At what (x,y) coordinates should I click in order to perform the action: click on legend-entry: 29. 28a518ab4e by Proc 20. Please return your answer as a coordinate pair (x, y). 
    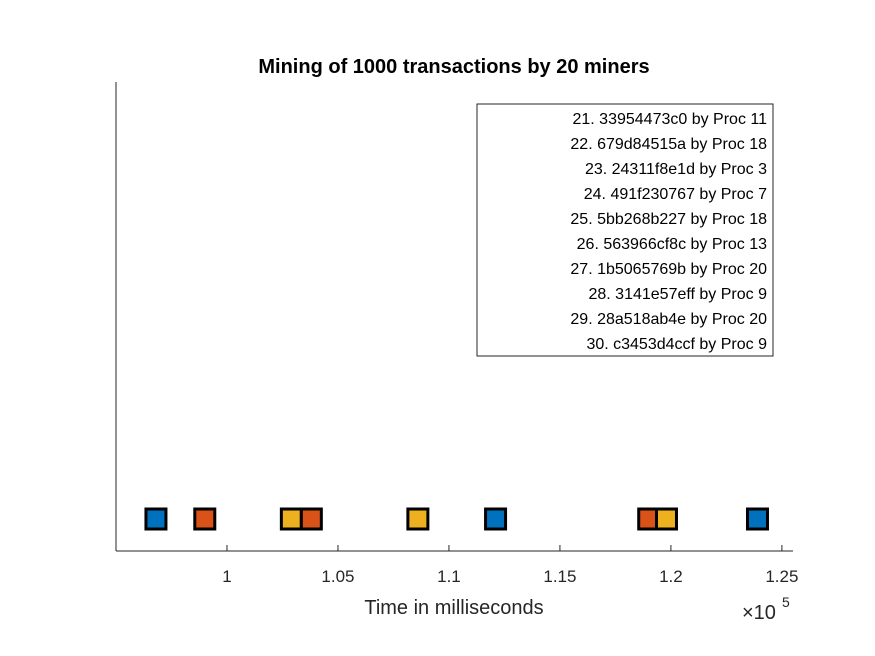
    Looking at the image, I should click on (668, 319).